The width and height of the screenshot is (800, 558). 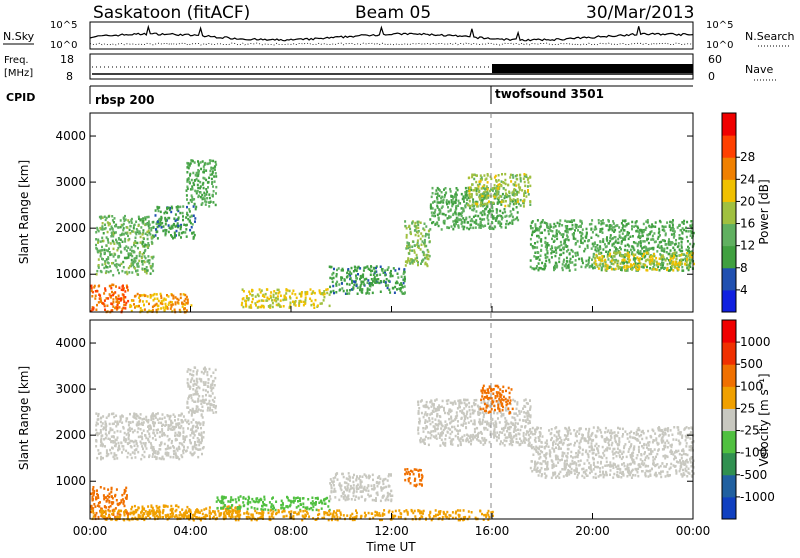 What do you see at coordinates (729, 301) in the screenshot?
I see `colorbar-segment` at bounding box center [729, 301].